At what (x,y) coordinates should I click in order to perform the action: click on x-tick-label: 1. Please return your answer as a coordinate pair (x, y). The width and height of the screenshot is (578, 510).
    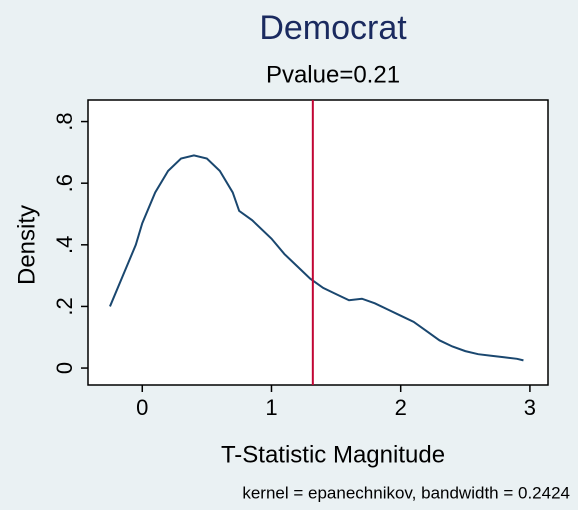
    Looking at the image, I should click on (271, 407).